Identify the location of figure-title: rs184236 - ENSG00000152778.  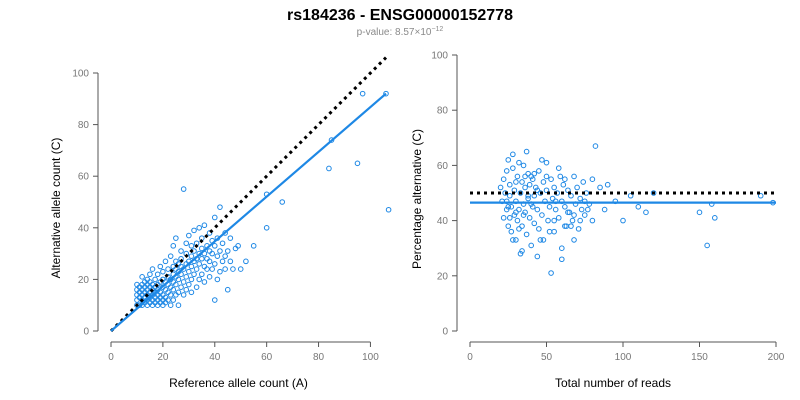
(400, 15).